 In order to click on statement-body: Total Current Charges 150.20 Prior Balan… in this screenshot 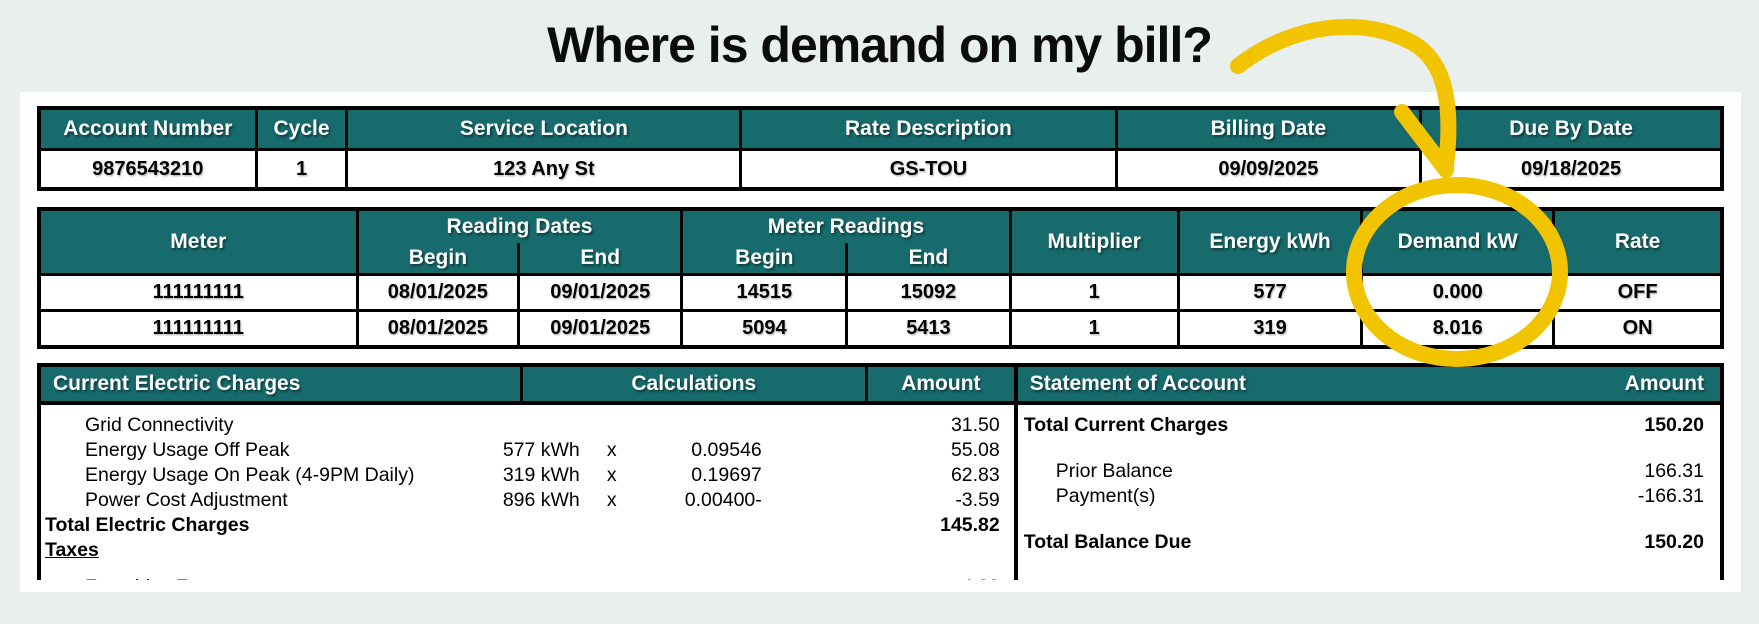, I will do `click(1369, 480)`.